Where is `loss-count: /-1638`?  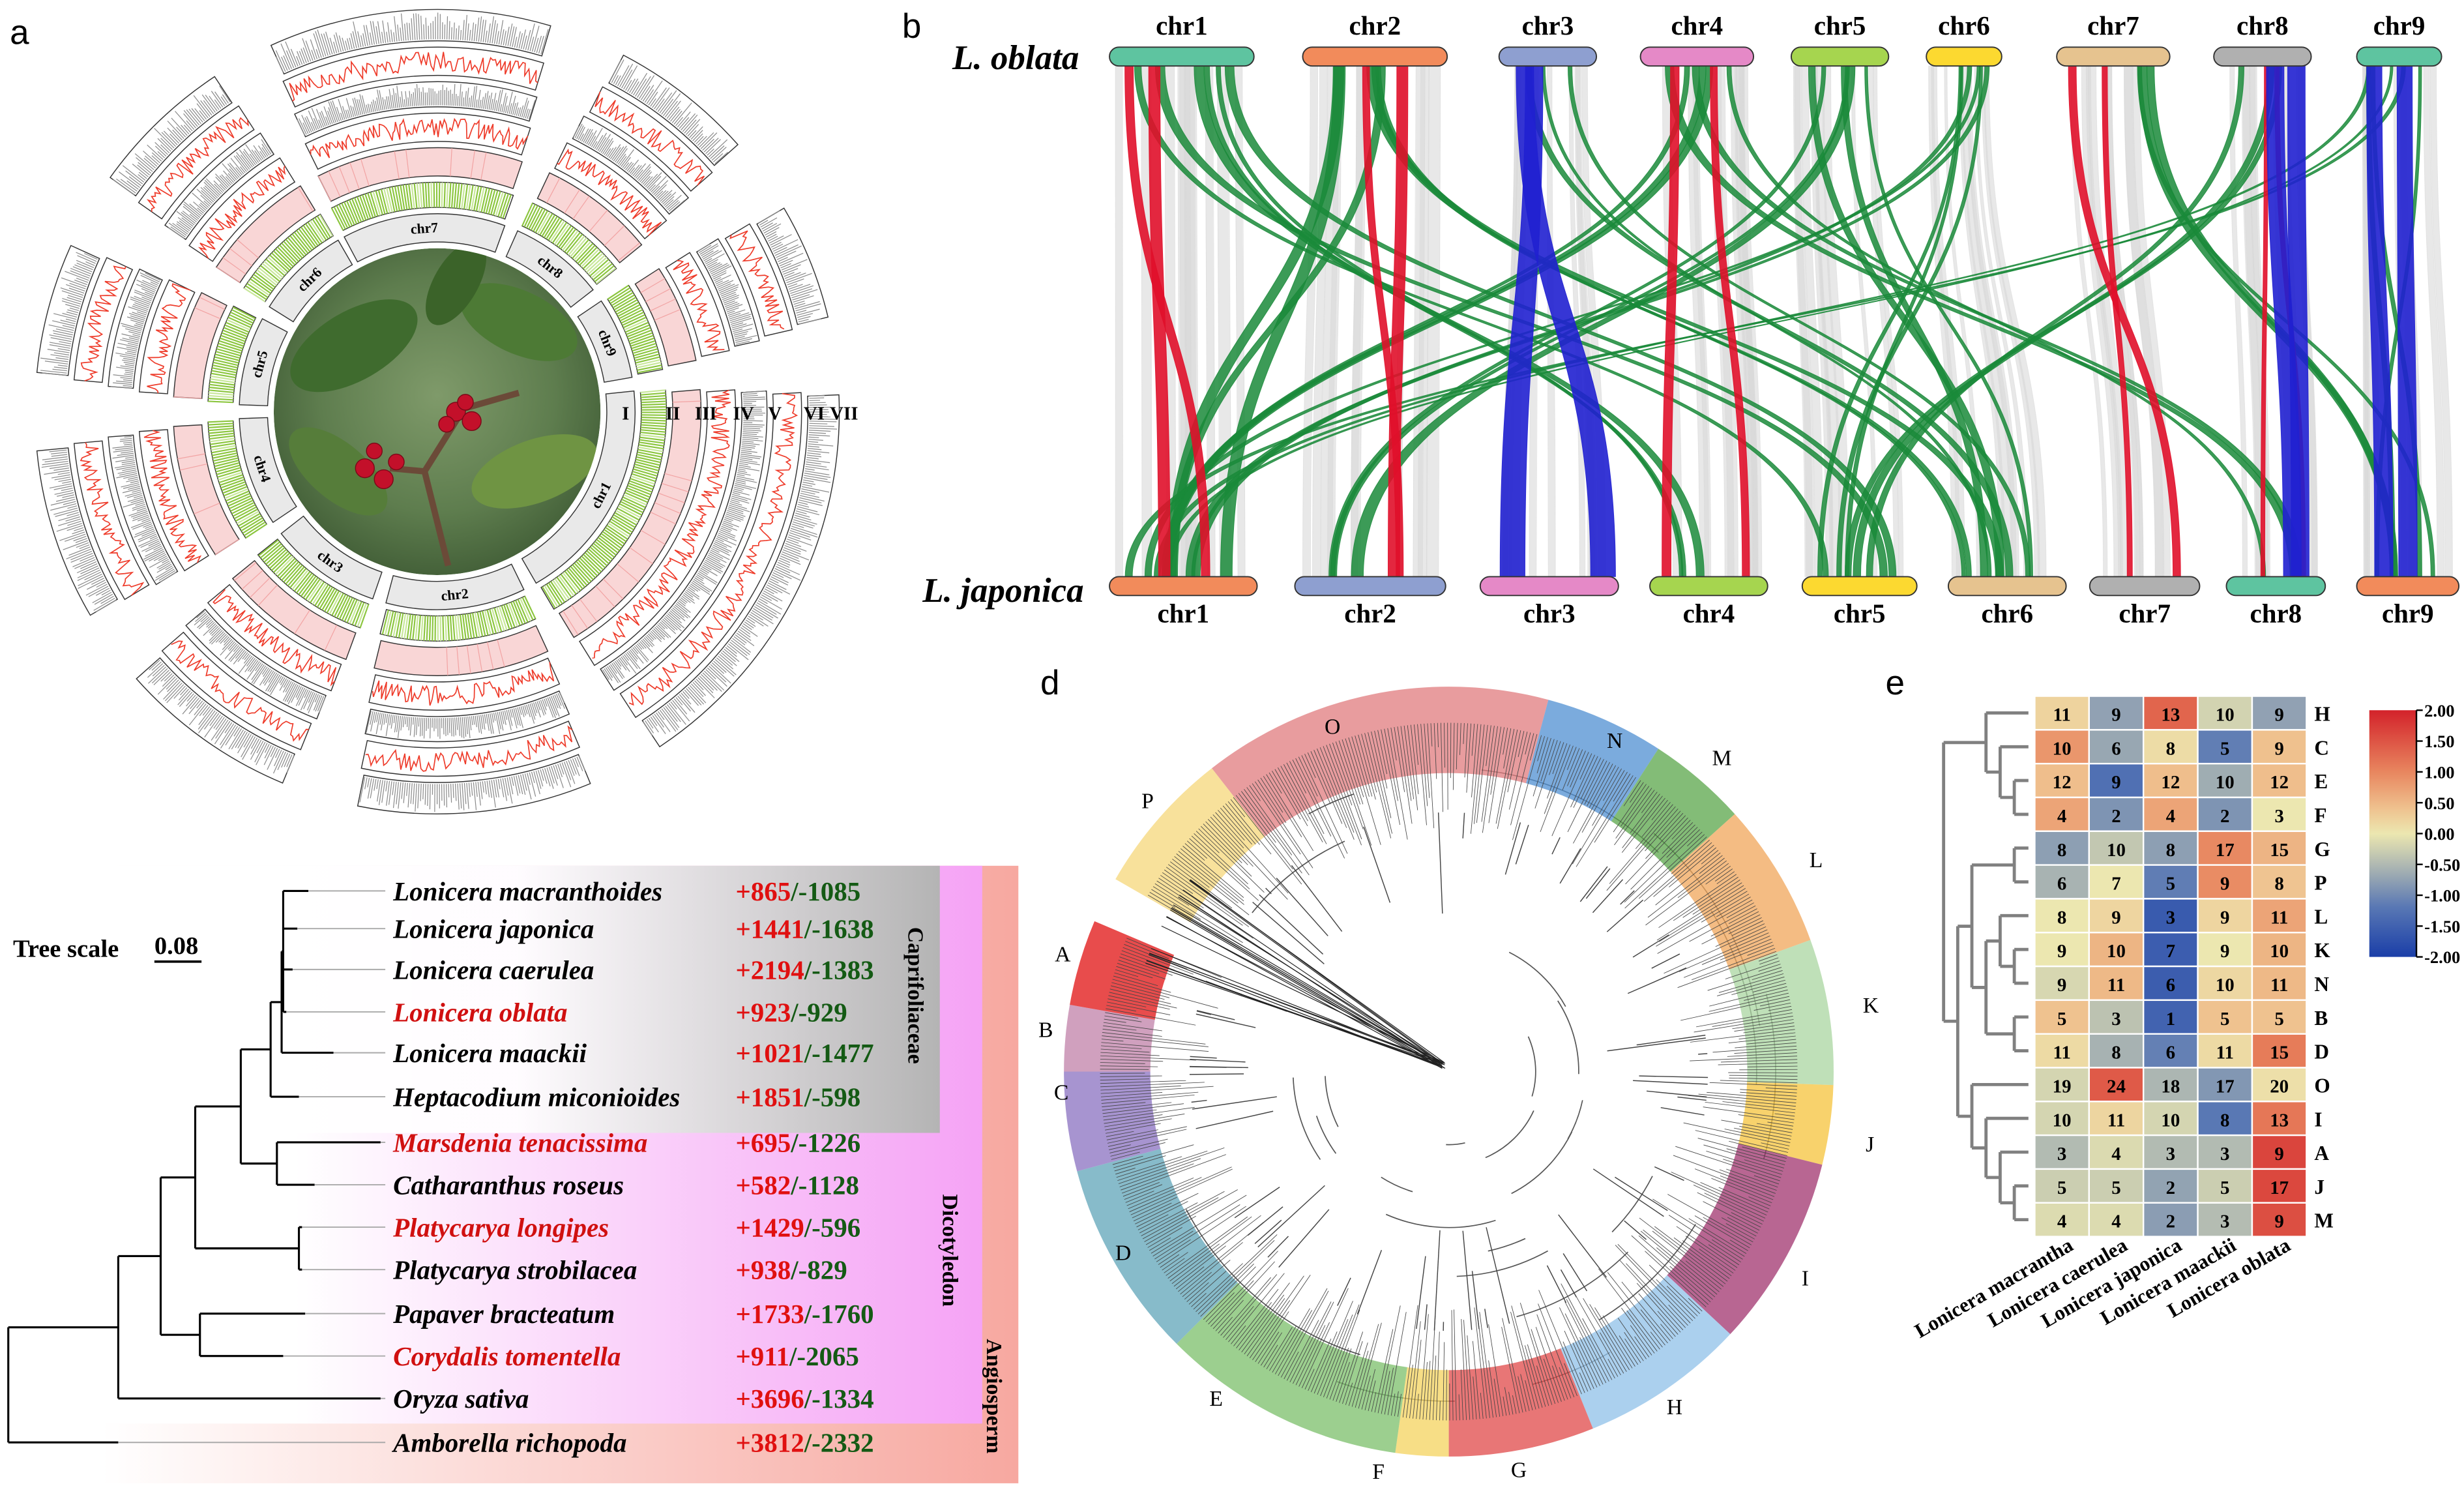 loss-count: /-1638 is located at coordinates (839, 929).